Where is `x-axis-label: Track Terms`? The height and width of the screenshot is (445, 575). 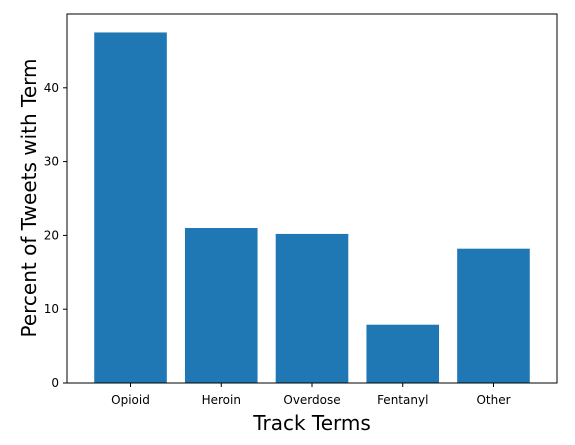
x-axis-label: Track Terms is located at coordinates (311, 423).